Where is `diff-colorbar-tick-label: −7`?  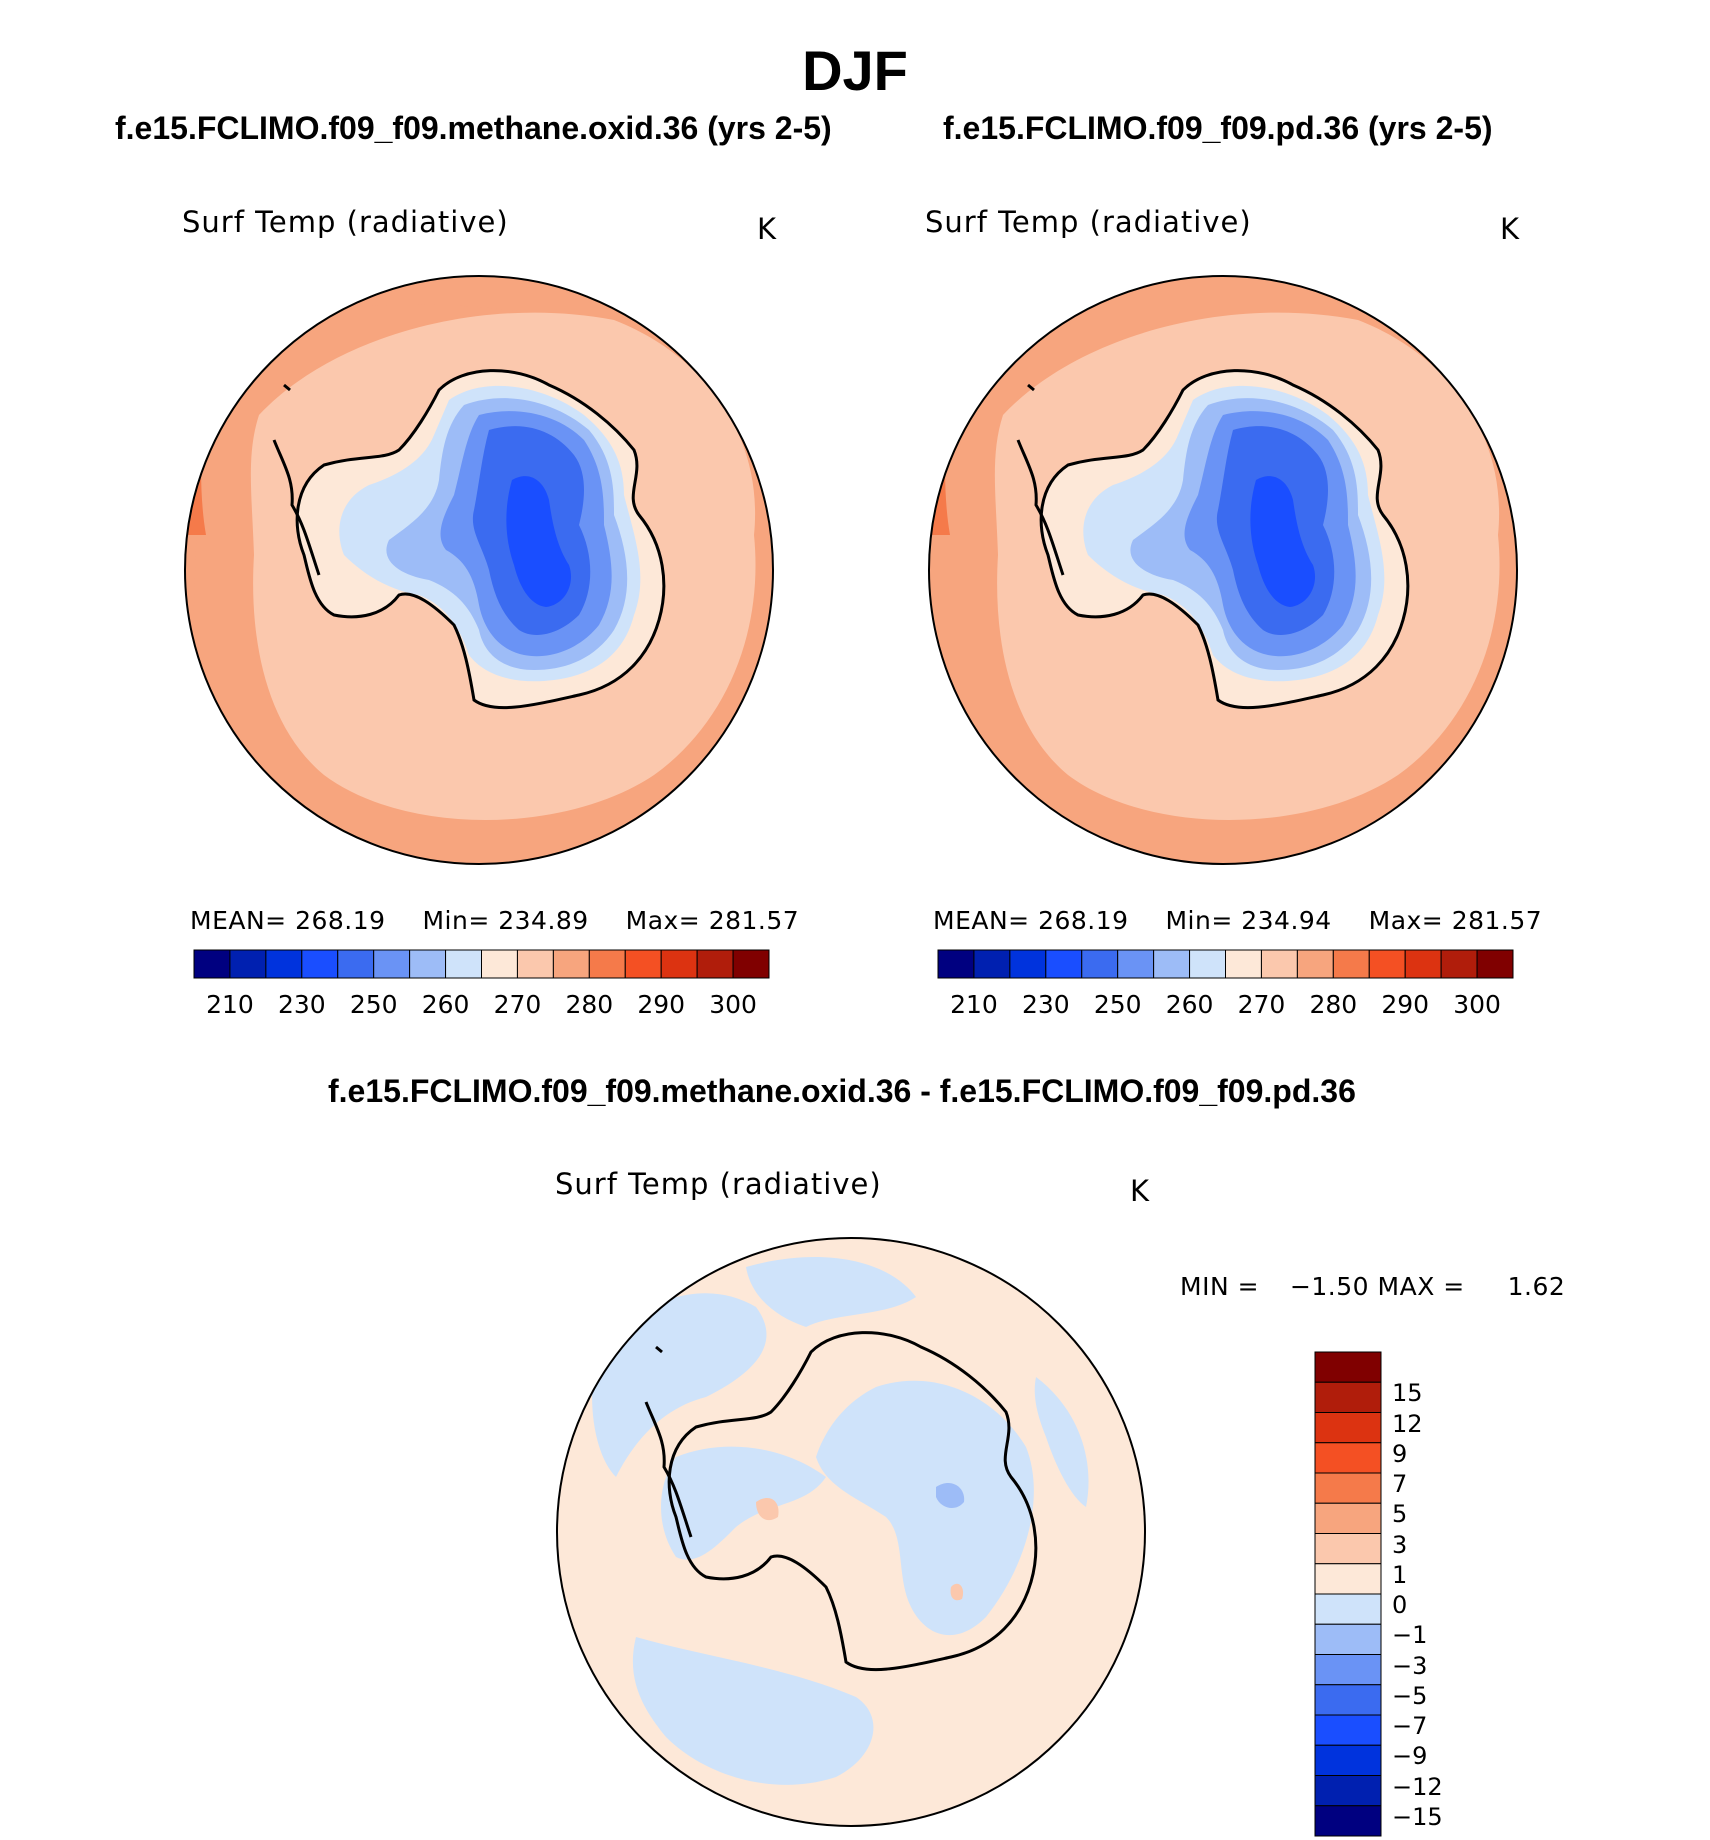
diff-colorbar-tick-label: −7 is located at coordinates (1410, 1726).